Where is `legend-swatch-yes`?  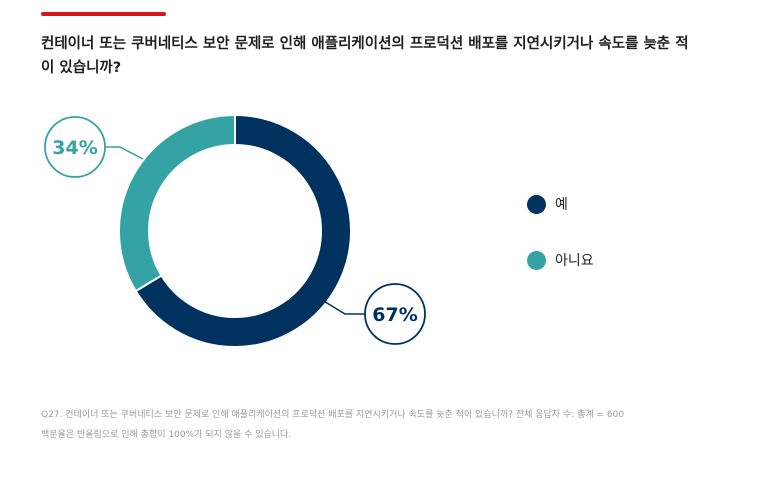 legend-swatch-yes is located at coordinates (536, 204).